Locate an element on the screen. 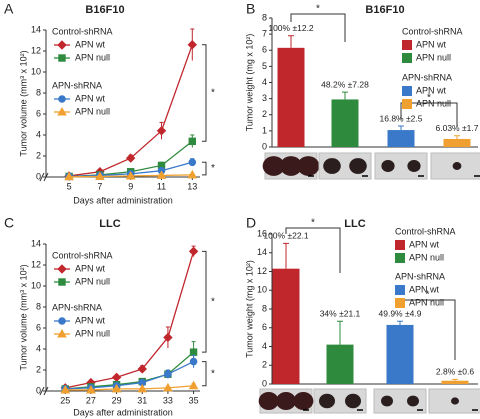  x-tick-label: 29 is located at coordinates (117, 400).